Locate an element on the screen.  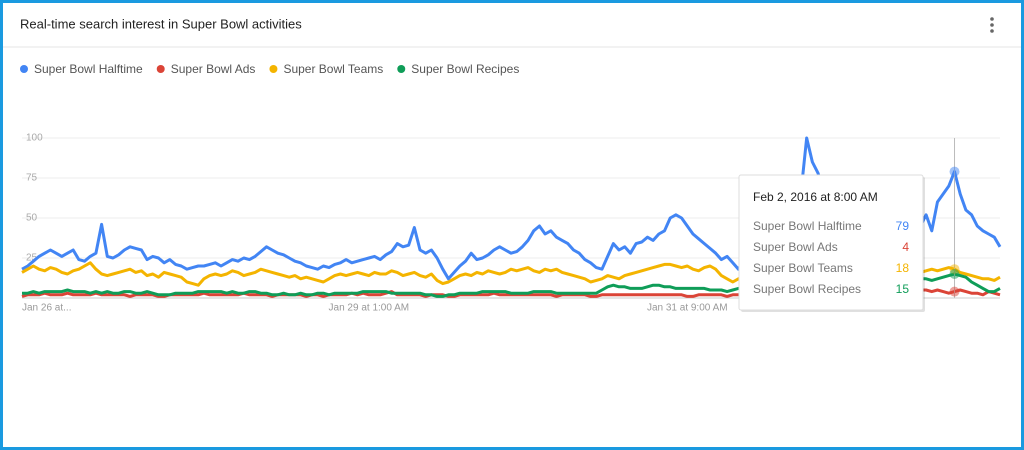
legend-label: Super Bowl Ads is located at coordinates (213, 69).